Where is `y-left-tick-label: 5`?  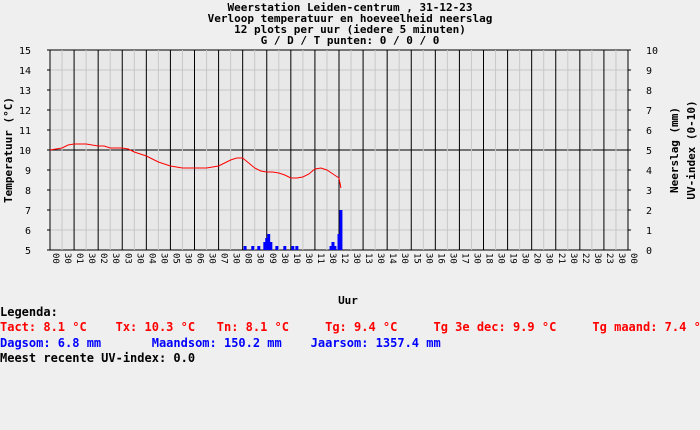
y-left-tick-label: 5 is located at coordinates (28, 251).